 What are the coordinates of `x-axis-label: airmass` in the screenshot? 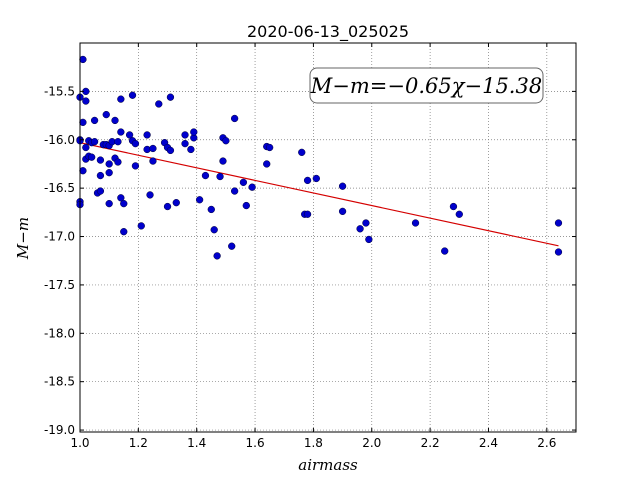 It's located at (328, 465).